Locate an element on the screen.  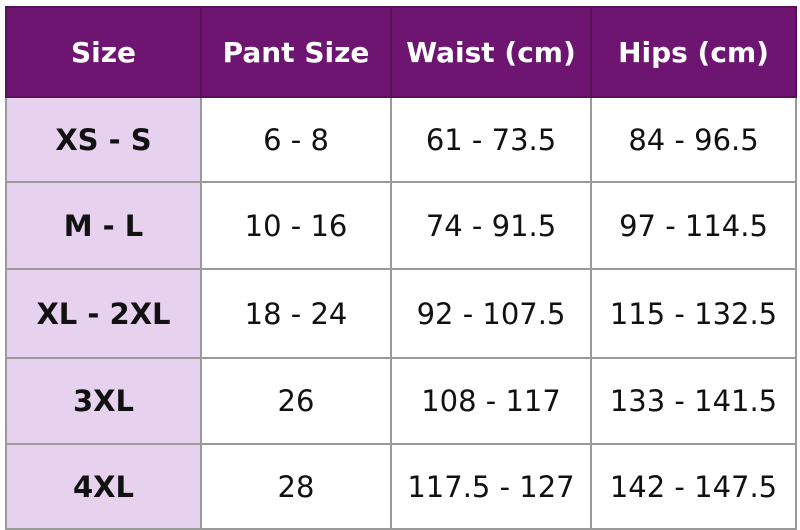
hips-cell: 133 - 141.5 is located at coordinates (693, 401).